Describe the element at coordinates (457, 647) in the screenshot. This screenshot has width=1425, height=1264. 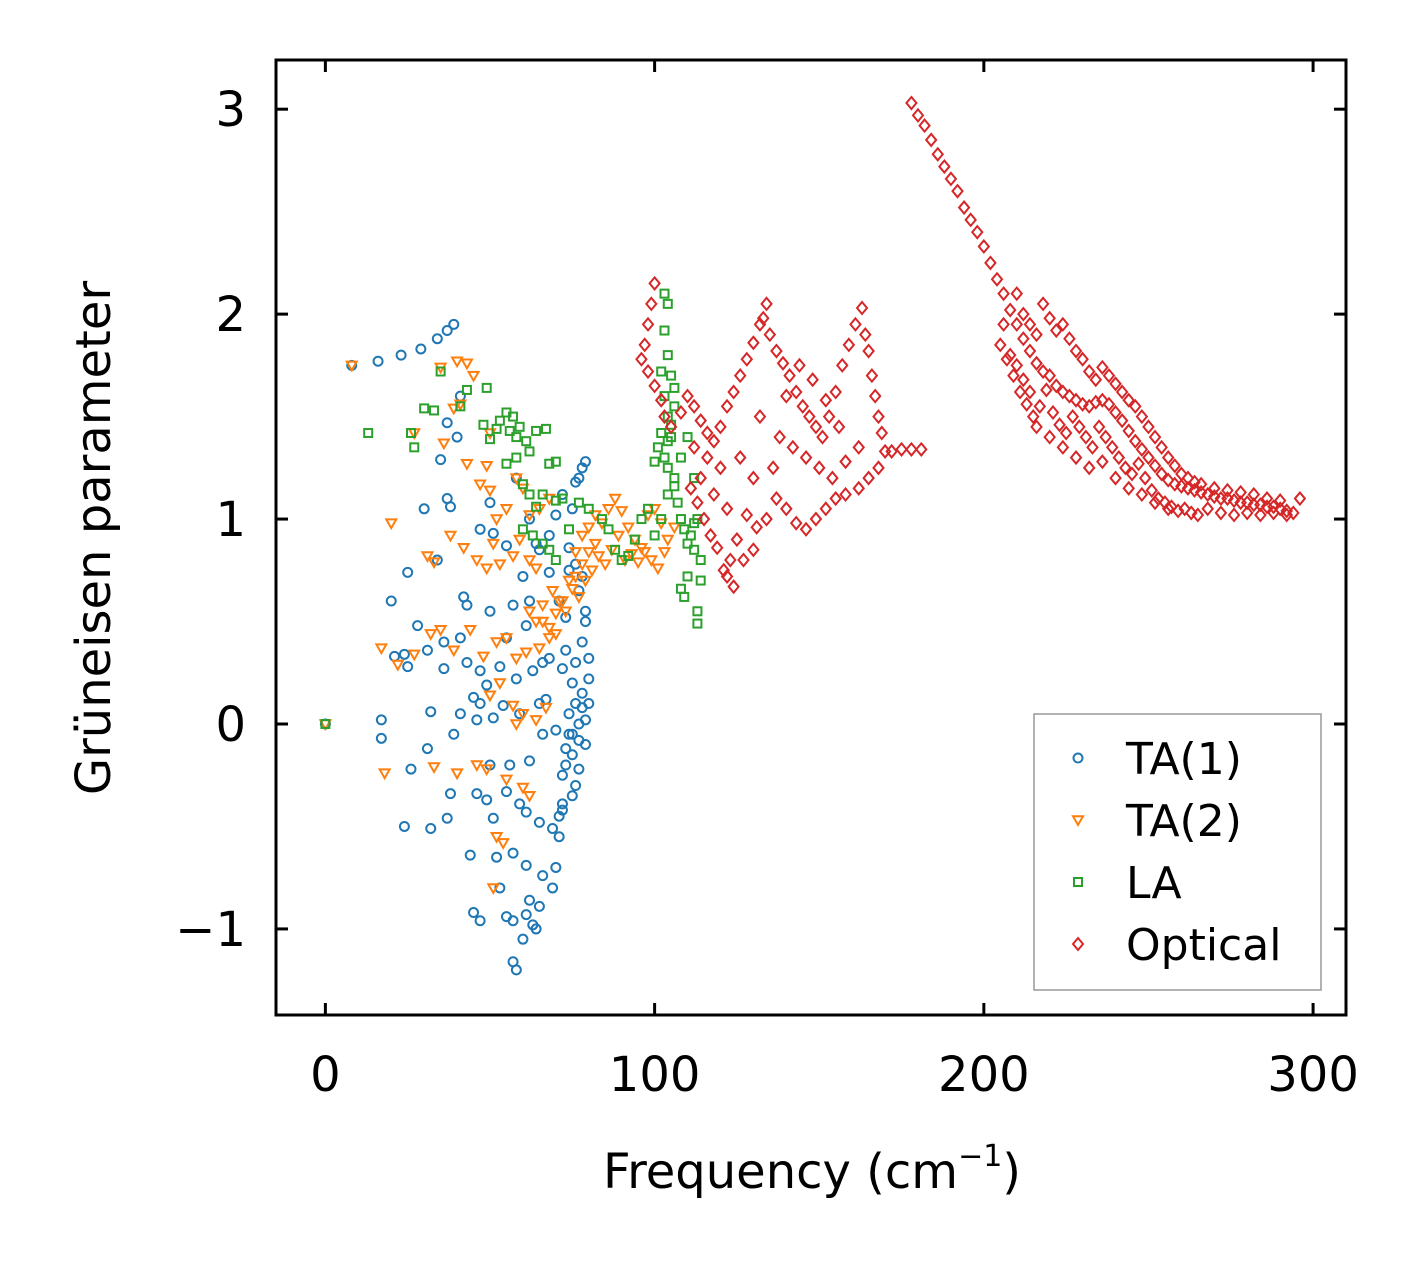
I see `series-ta-1-` at that location.